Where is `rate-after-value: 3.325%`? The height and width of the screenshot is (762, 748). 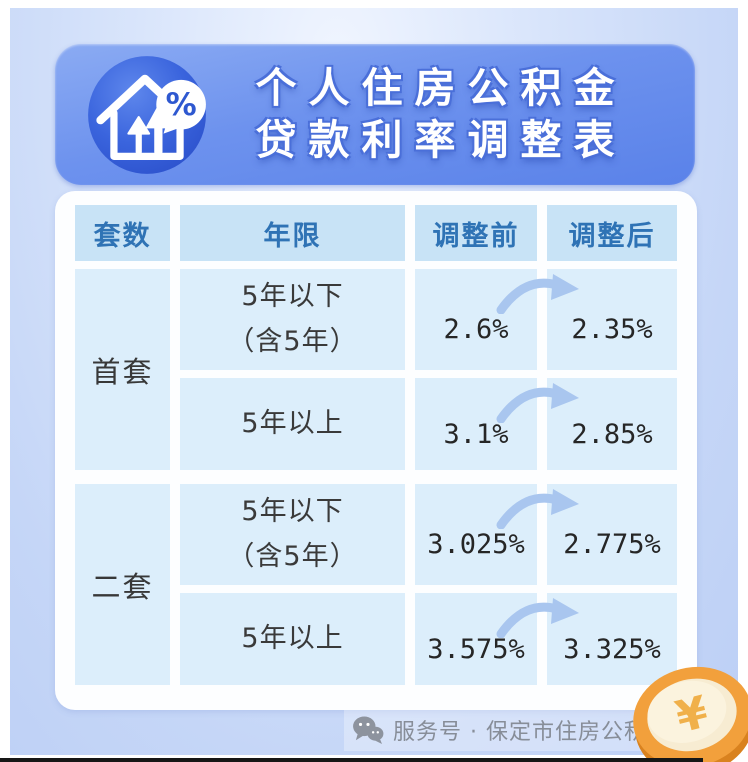
rate-after-value: 3.325% is located at coordinates (612, 649).